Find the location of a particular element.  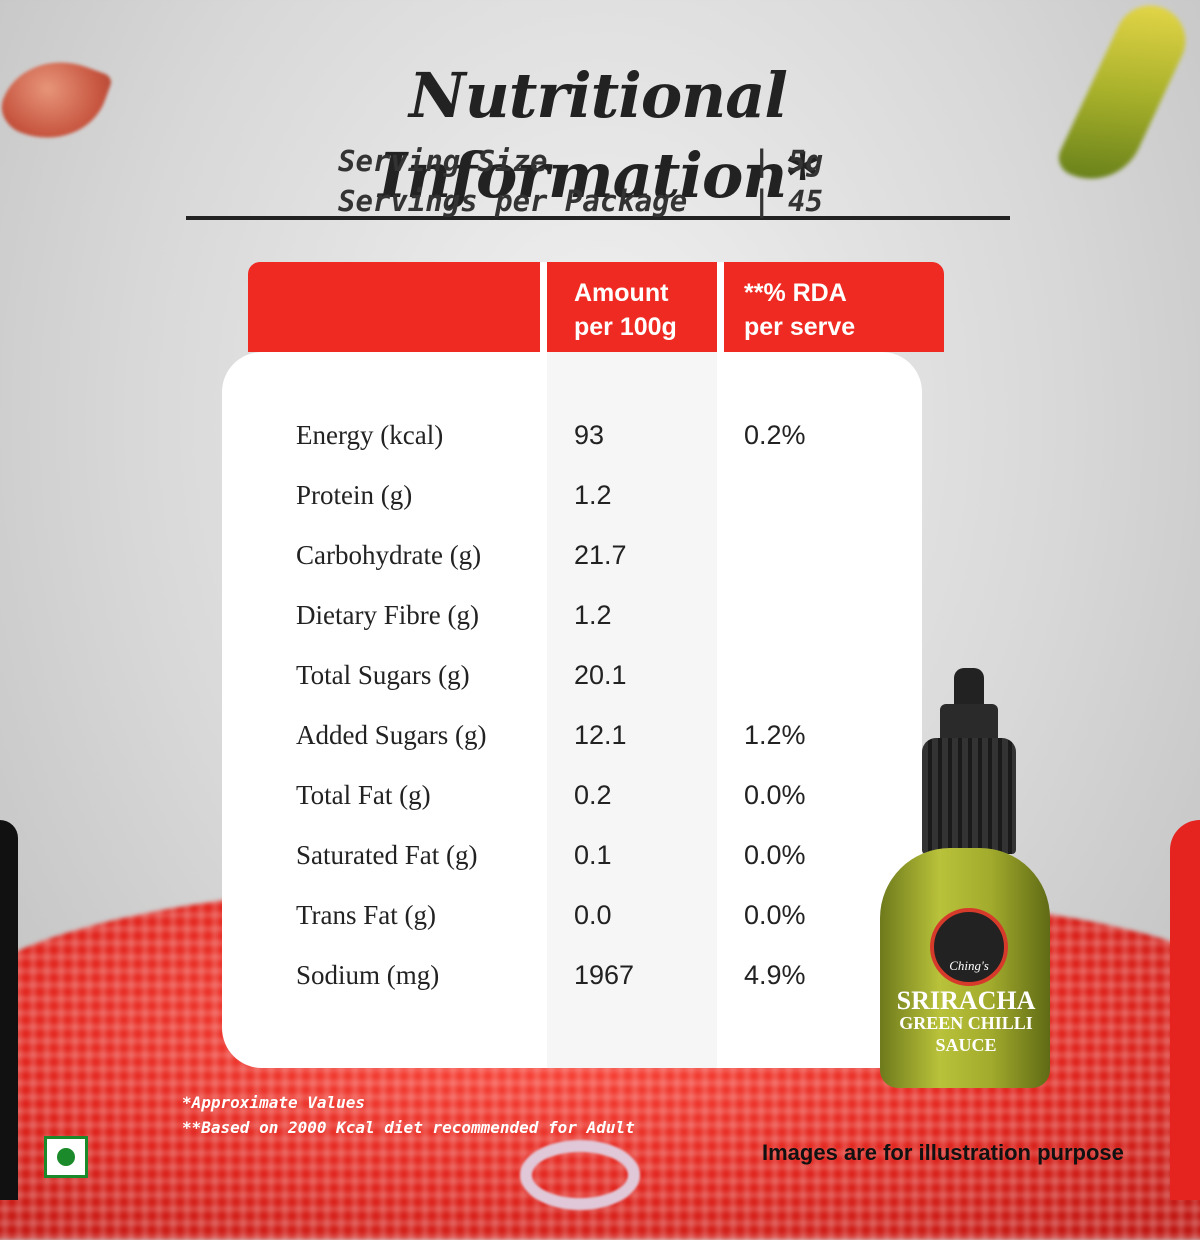

bottle-cap-tip is located at coordinates (969, 688).